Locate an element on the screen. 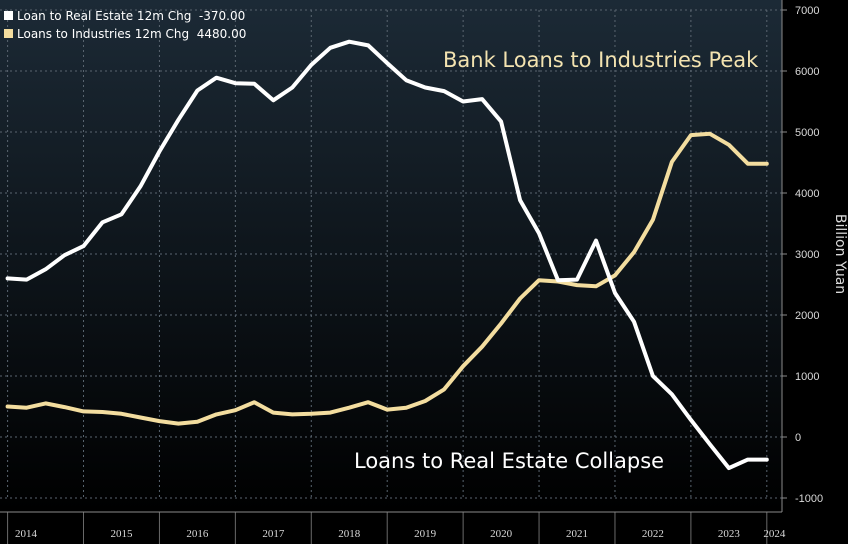 The width and height of the screenshot is (848, 544). y-tick-label: 3000 is located at coordinates (807, 255).